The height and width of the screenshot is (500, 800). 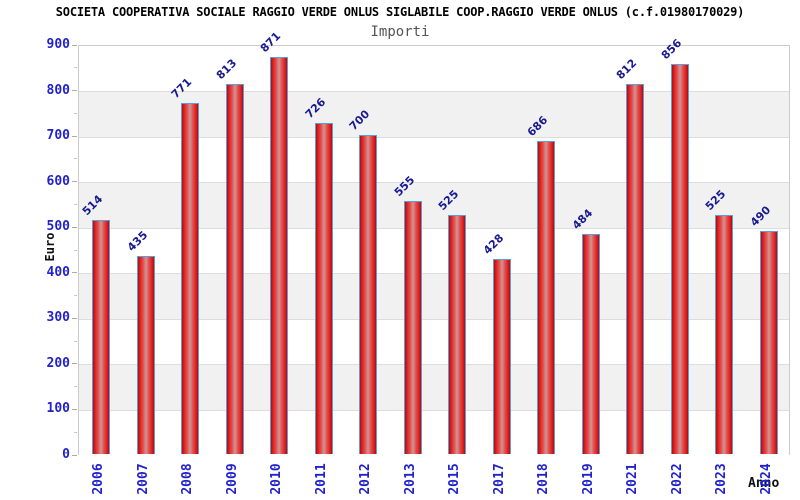 I want to click on x-tick-label: 2006, so click(x=99, y=479).